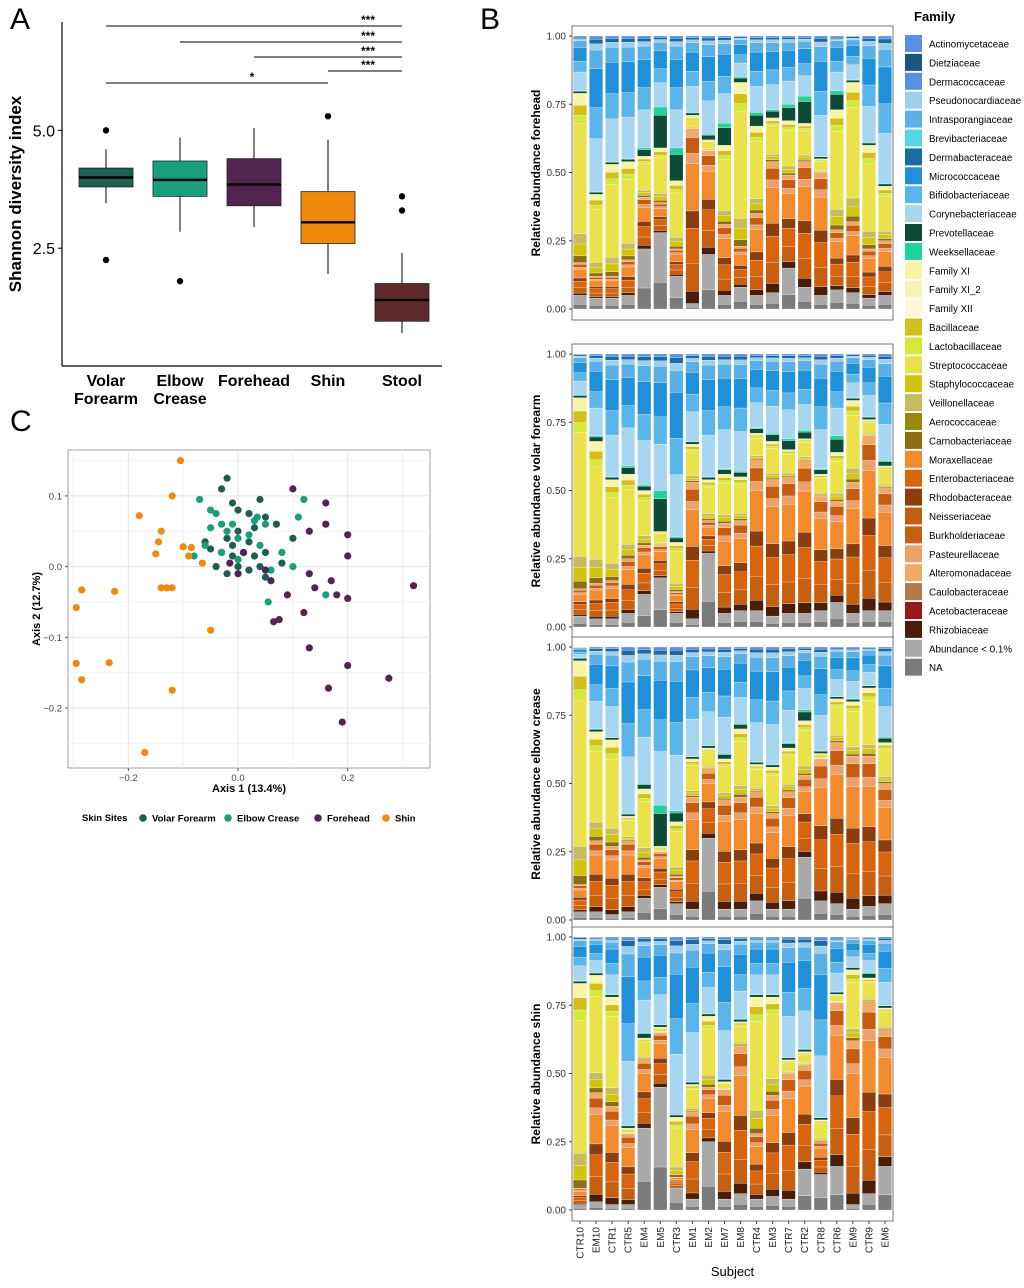  What do you see at coordinates (724, 802) in the screenshot?
I see `bar-segment-alteromonadaceae` at bounding box center [724, 802].